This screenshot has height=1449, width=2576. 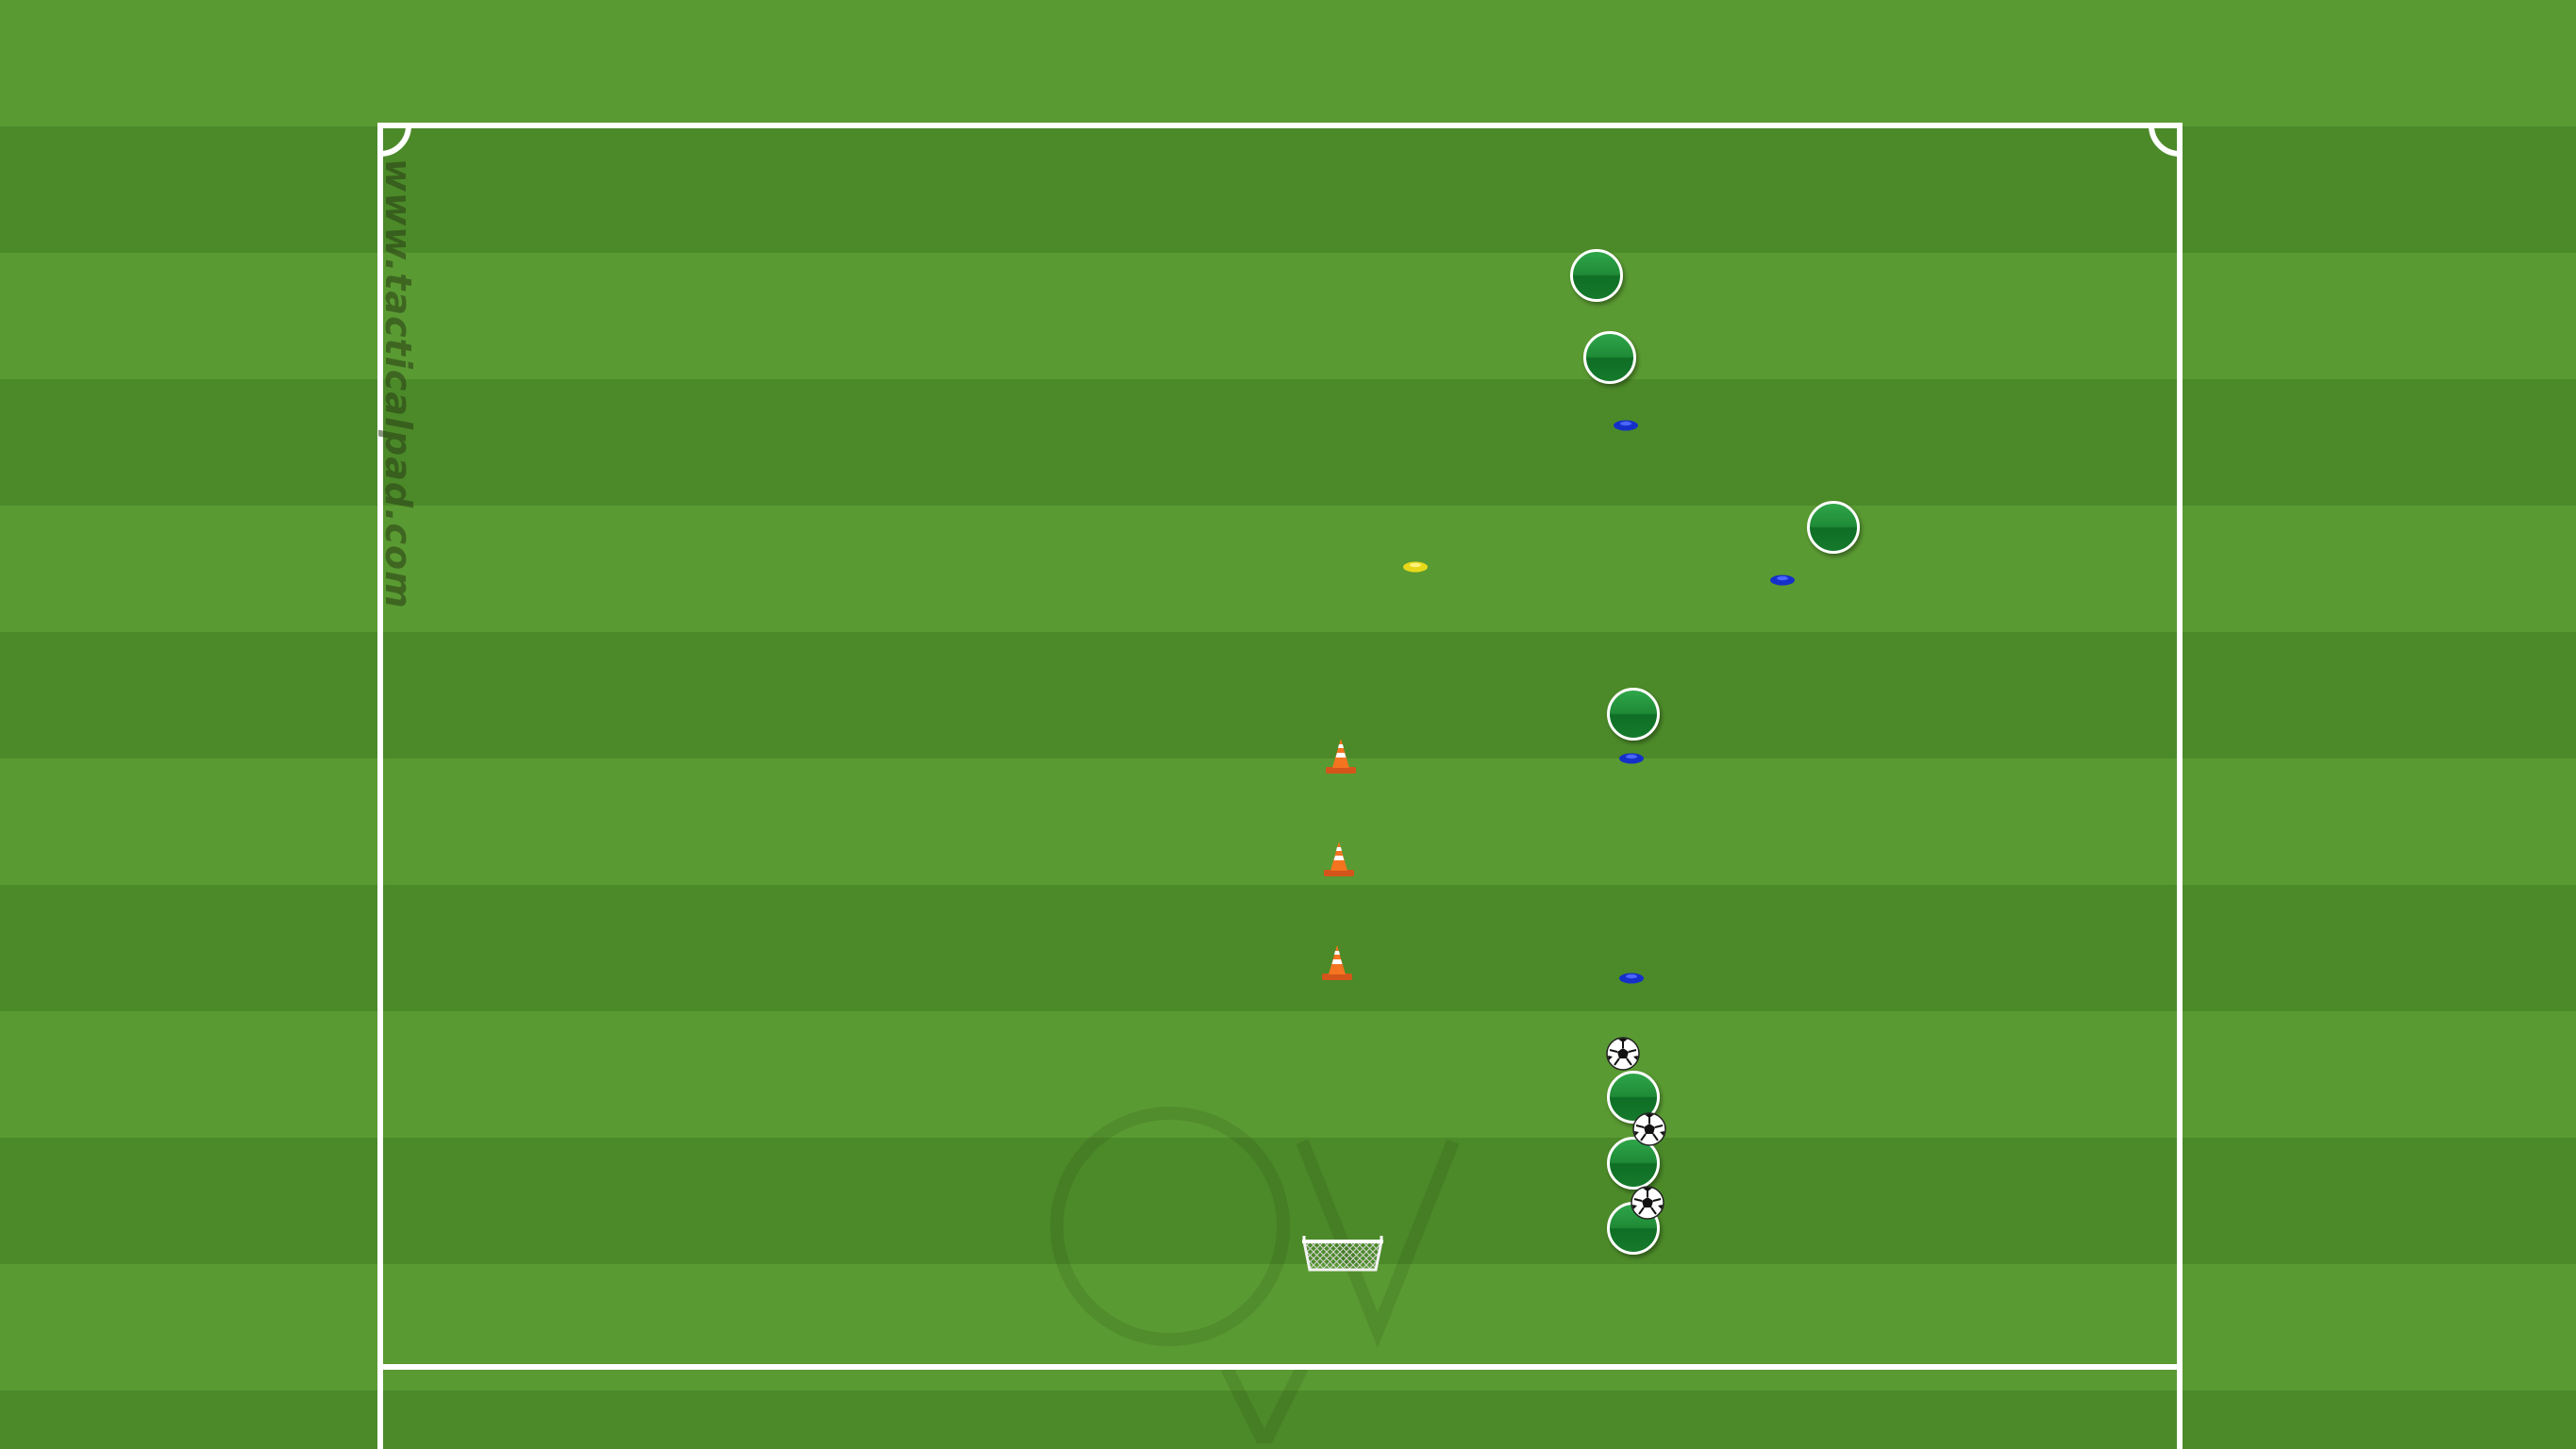 I want to click on corner-arc-top-left, so click(x=395, y=141).